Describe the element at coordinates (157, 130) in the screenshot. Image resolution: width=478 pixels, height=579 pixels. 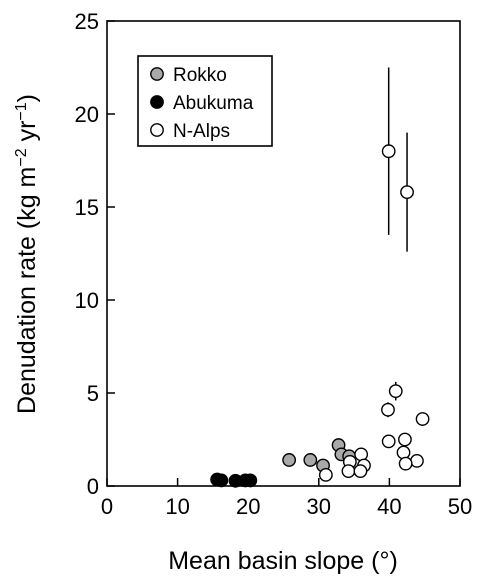
I see `legend-marker-n-alps` at that location.